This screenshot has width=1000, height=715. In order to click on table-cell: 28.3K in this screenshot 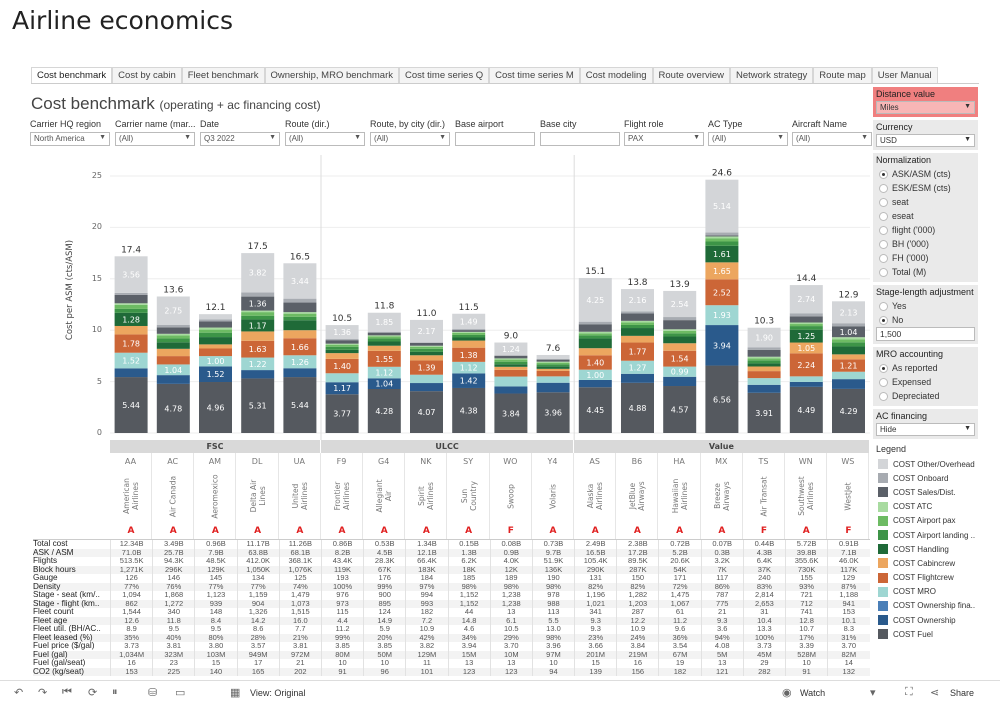, I will do `click(384, 561)`.